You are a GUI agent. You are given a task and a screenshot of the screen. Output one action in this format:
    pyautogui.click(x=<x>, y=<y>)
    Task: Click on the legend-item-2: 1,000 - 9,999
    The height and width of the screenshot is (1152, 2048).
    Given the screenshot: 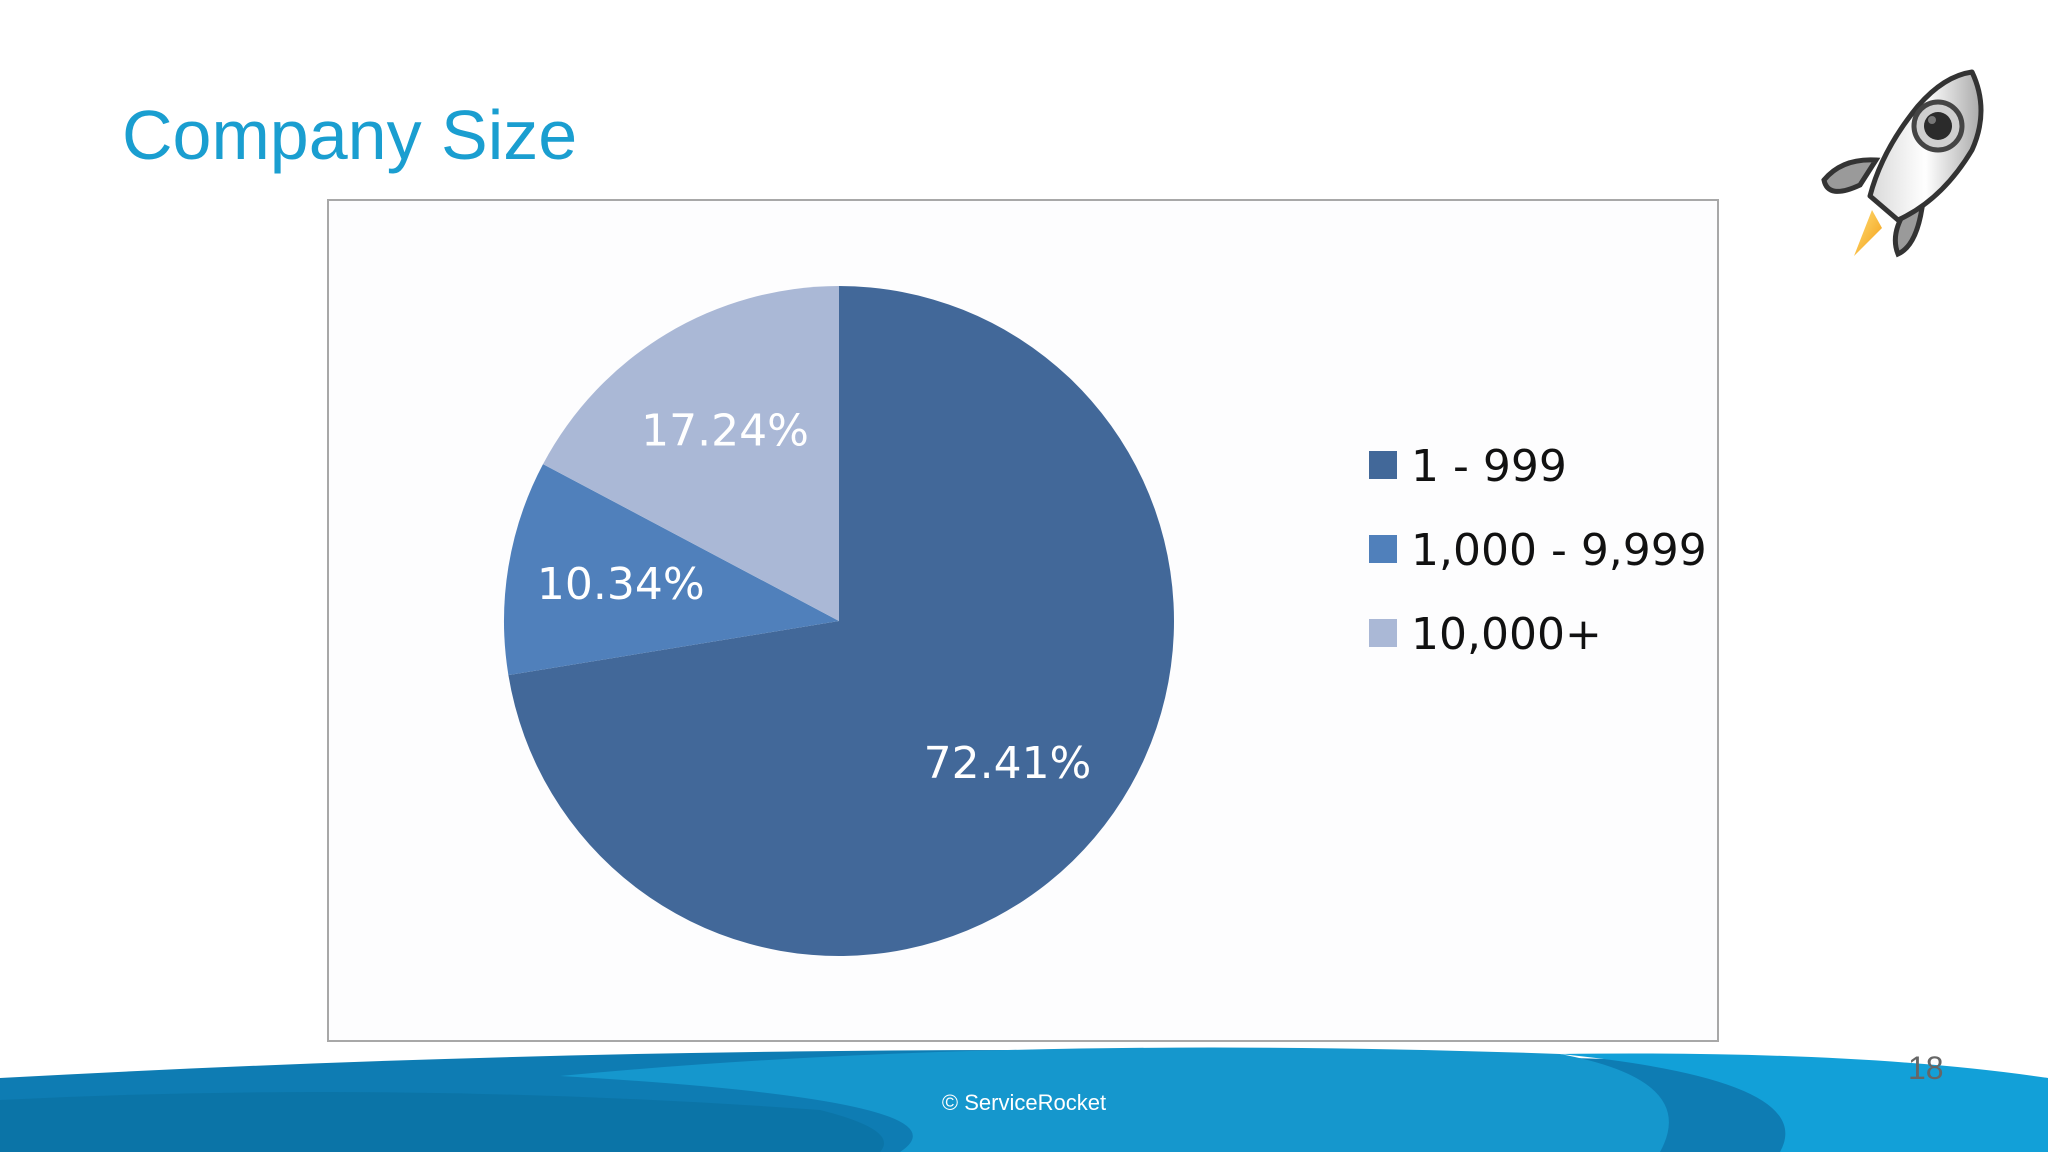 What is the action you would take?
    pyautogui.click(x=1538, y=550)
    